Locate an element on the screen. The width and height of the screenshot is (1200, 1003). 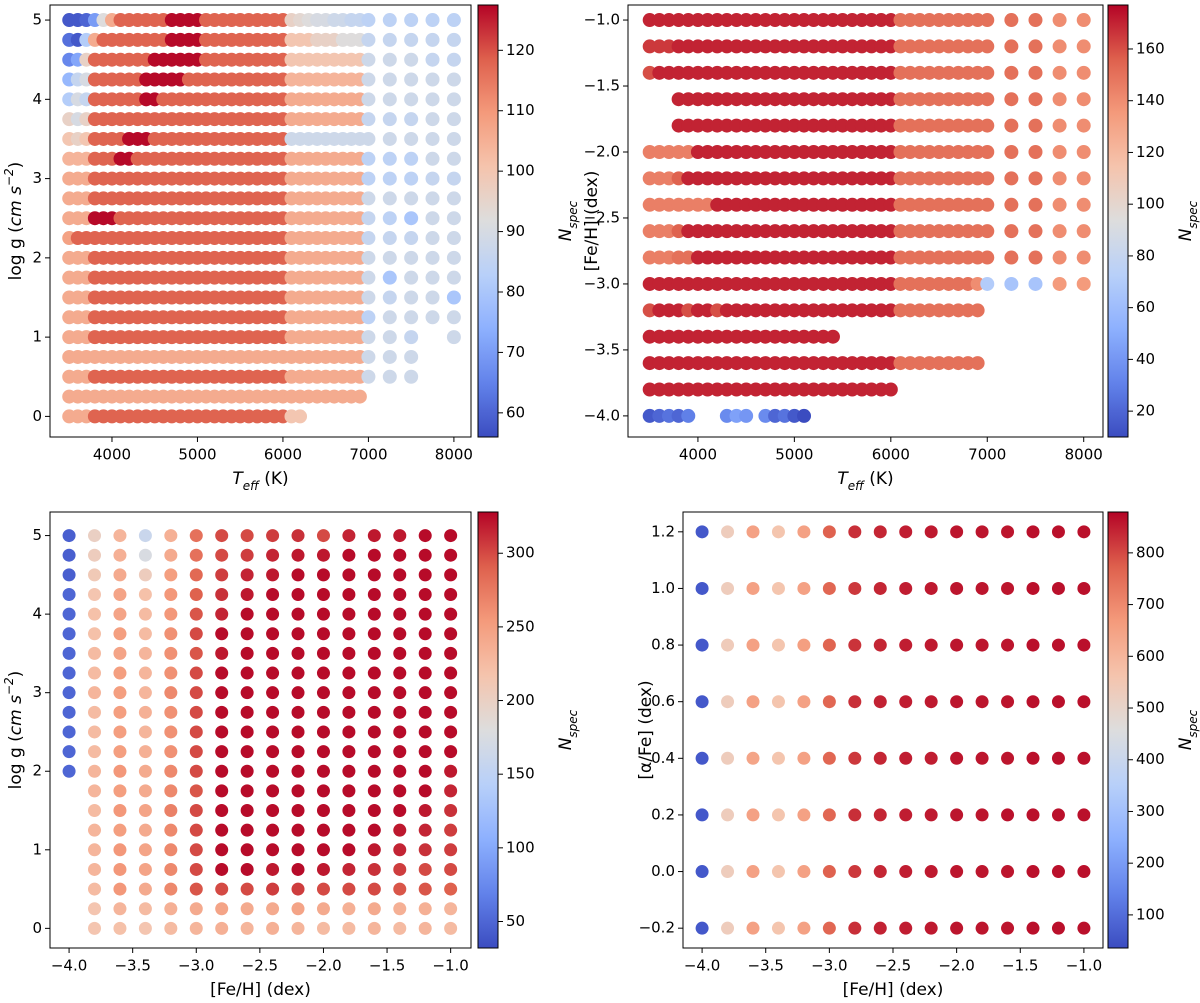
y-axis-label-part: −2 is located at coordinates (9, 686).